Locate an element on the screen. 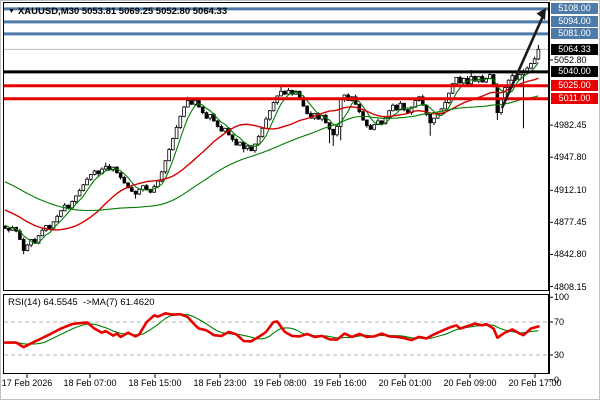 This screenshot has height=400, width=600. trend-arrow is located at coordinates (523, 58).